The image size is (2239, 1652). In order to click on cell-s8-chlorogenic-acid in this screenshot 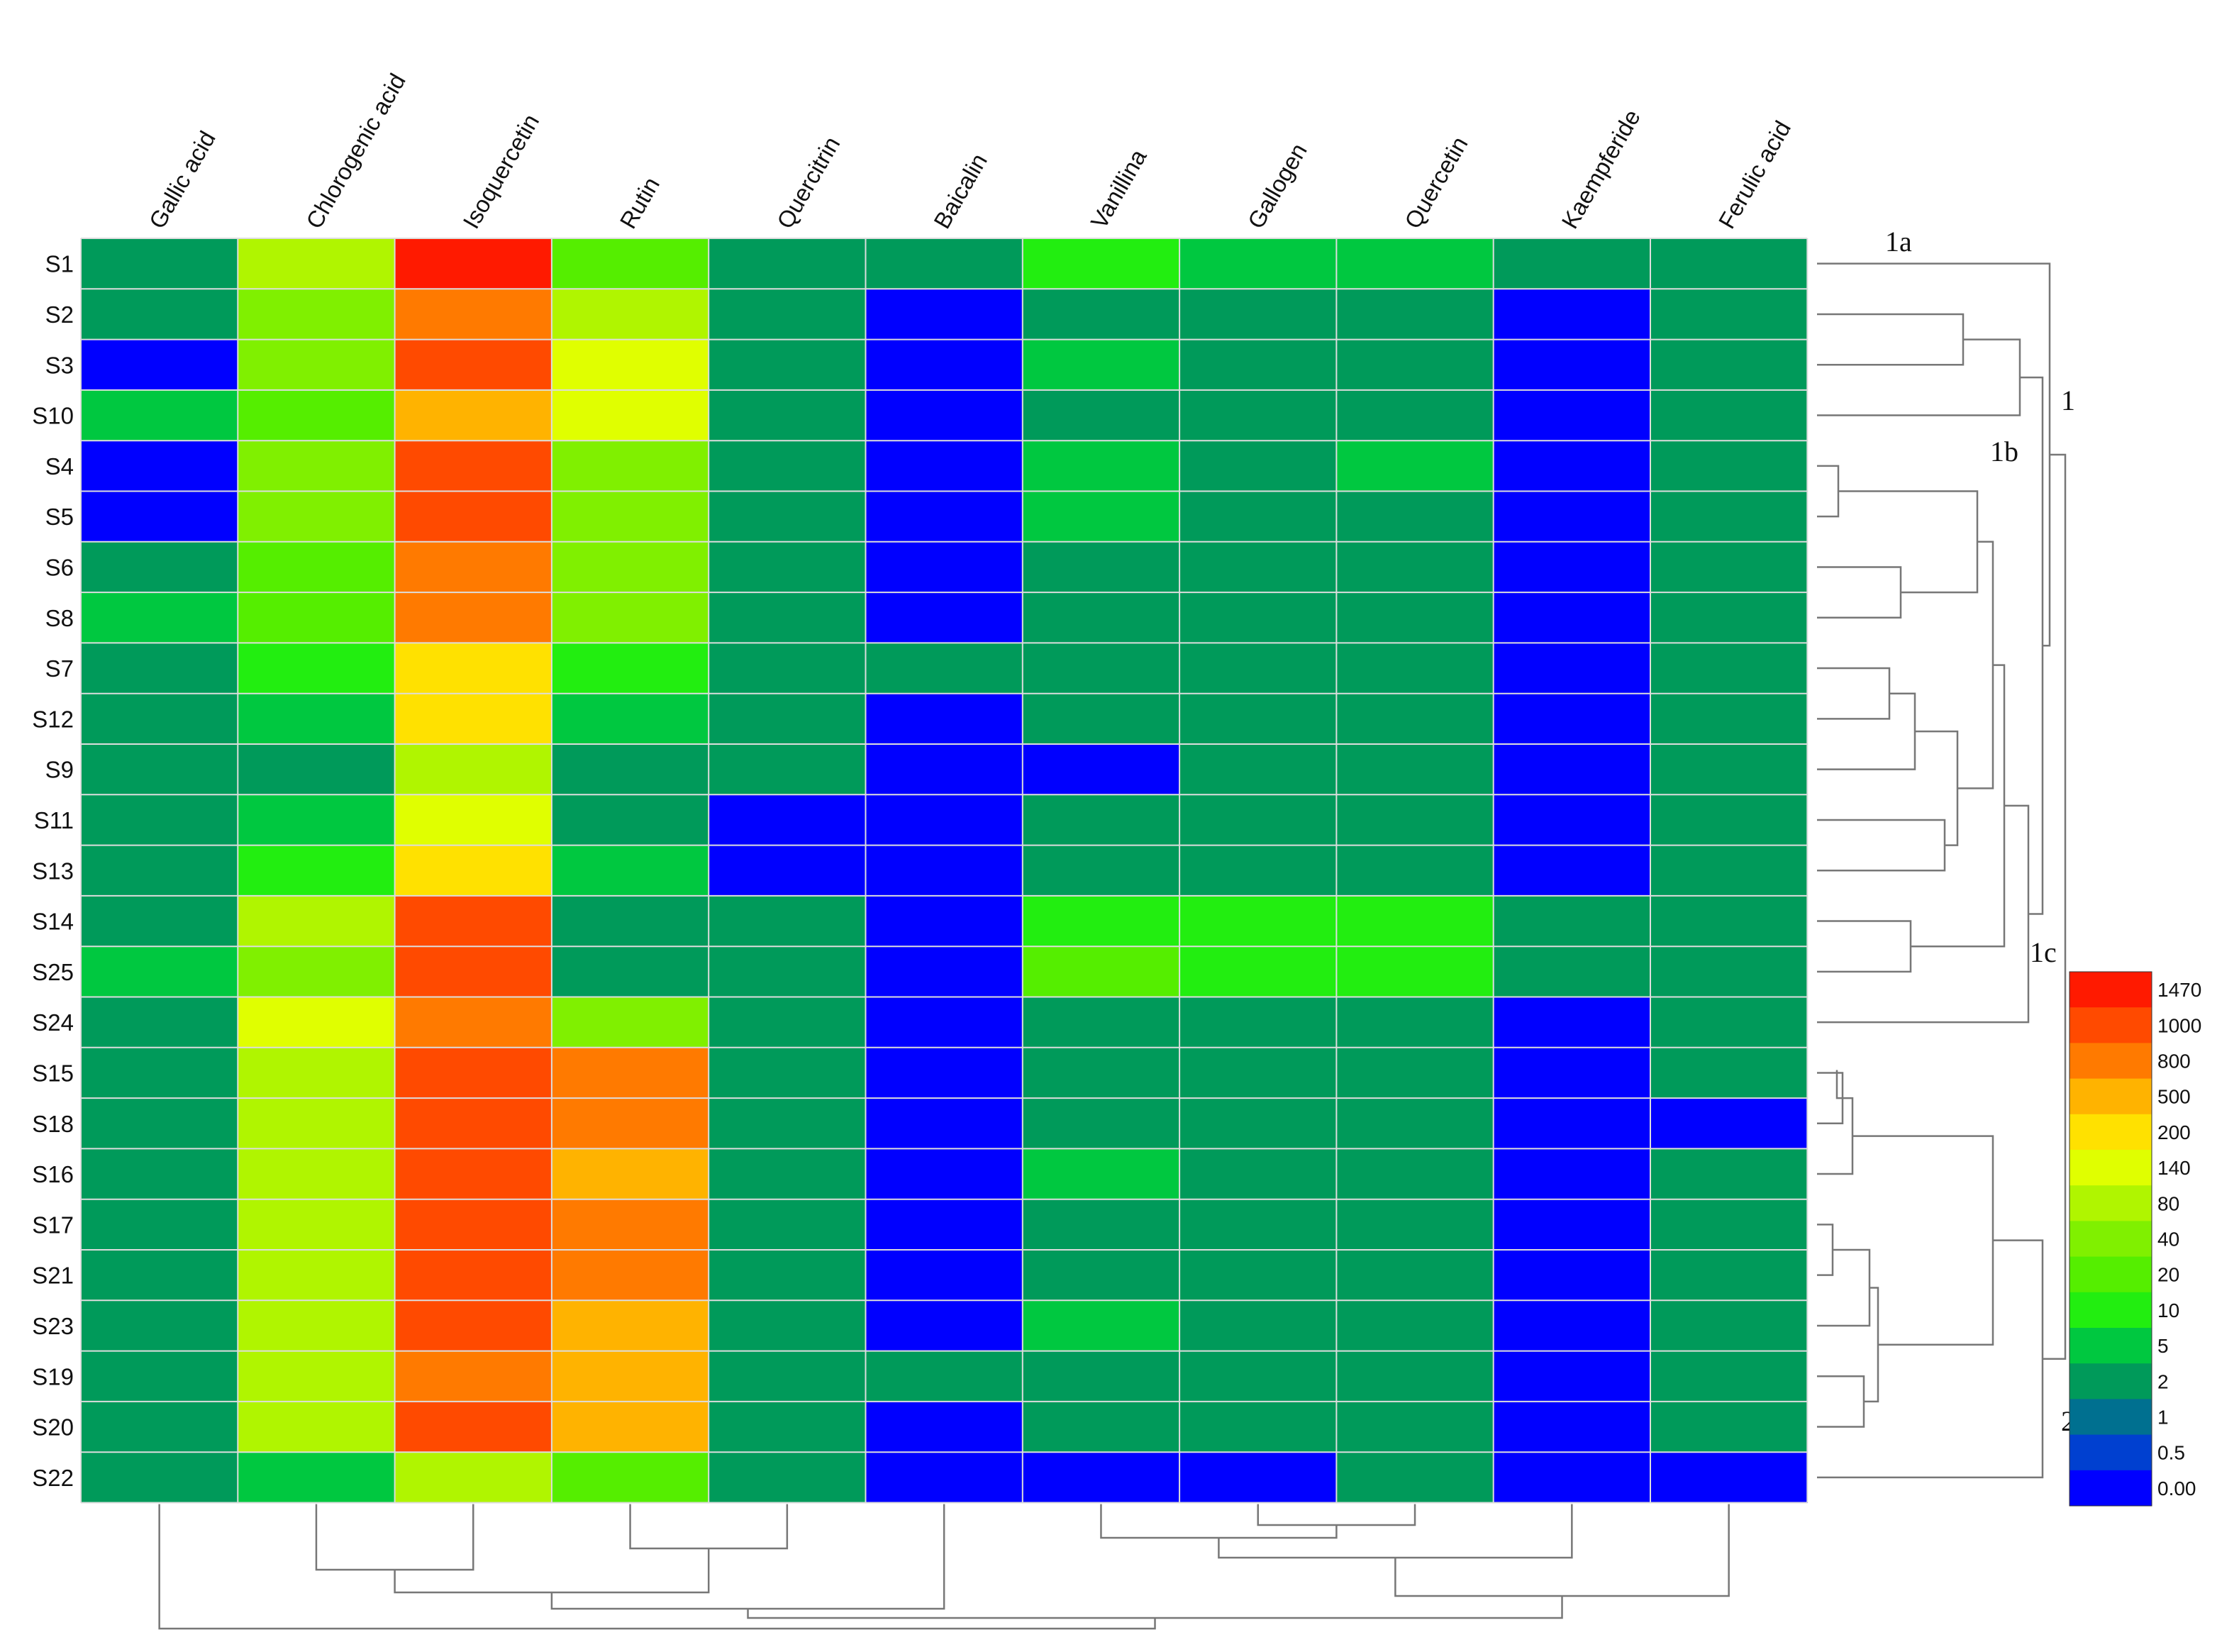, I will do `click(317, 617)`.